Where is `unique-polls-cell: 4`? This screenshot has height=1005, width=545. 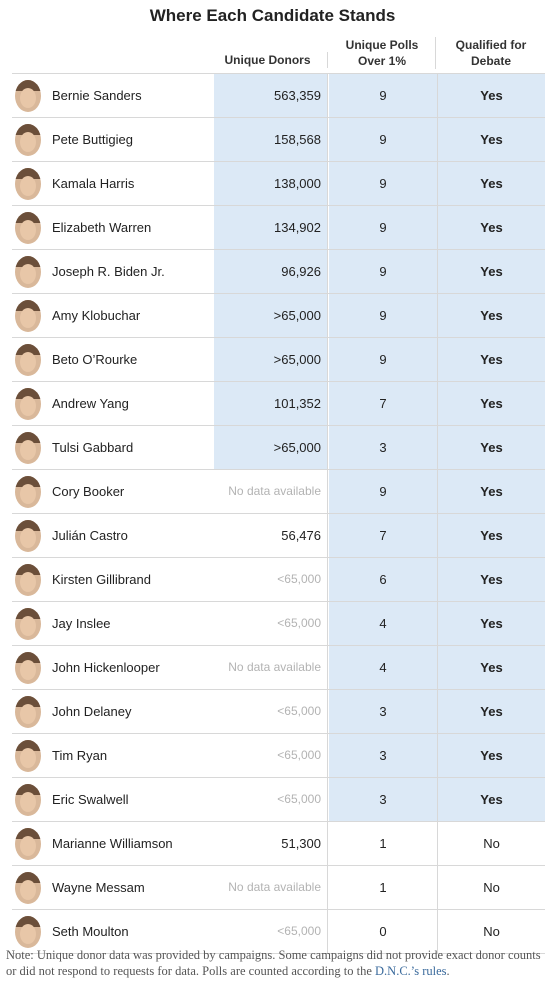 unique-polls-cell: 4 is located at coordinates (383, 667).